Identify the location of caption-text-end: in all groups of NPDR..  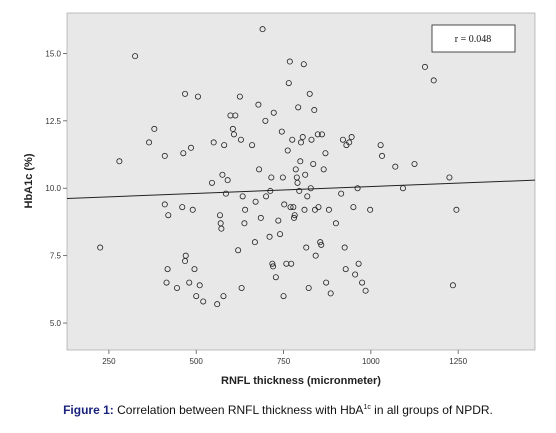
(431, 410).